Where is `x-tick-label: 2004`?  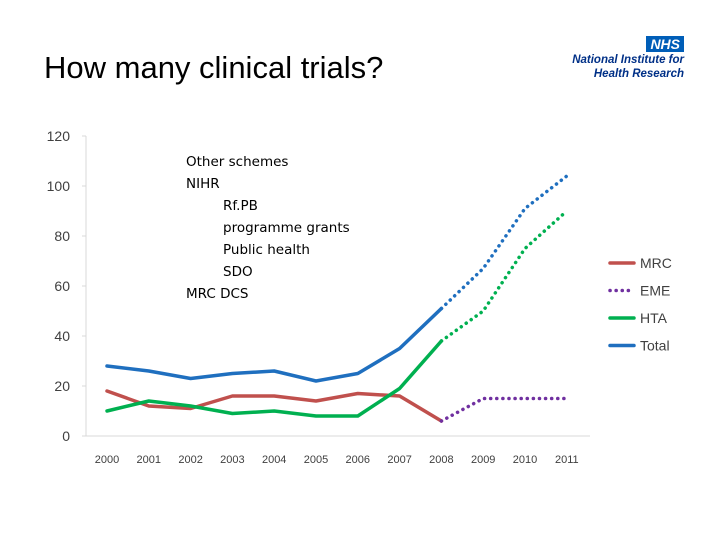 x-tick-label: 2004 is located at coordinates (274, 460).